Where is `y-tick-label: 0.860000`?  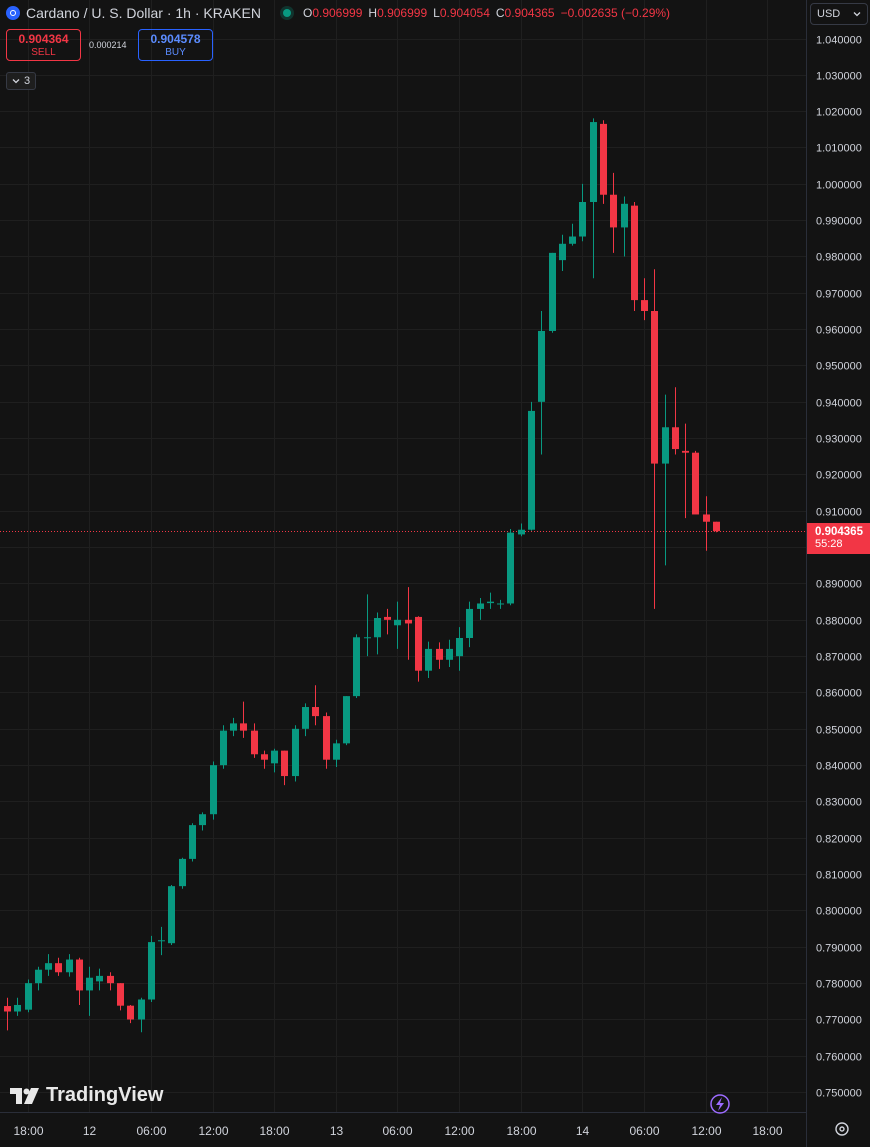
y-tick-label: 0.860000 is located at coordinates (839, 694).